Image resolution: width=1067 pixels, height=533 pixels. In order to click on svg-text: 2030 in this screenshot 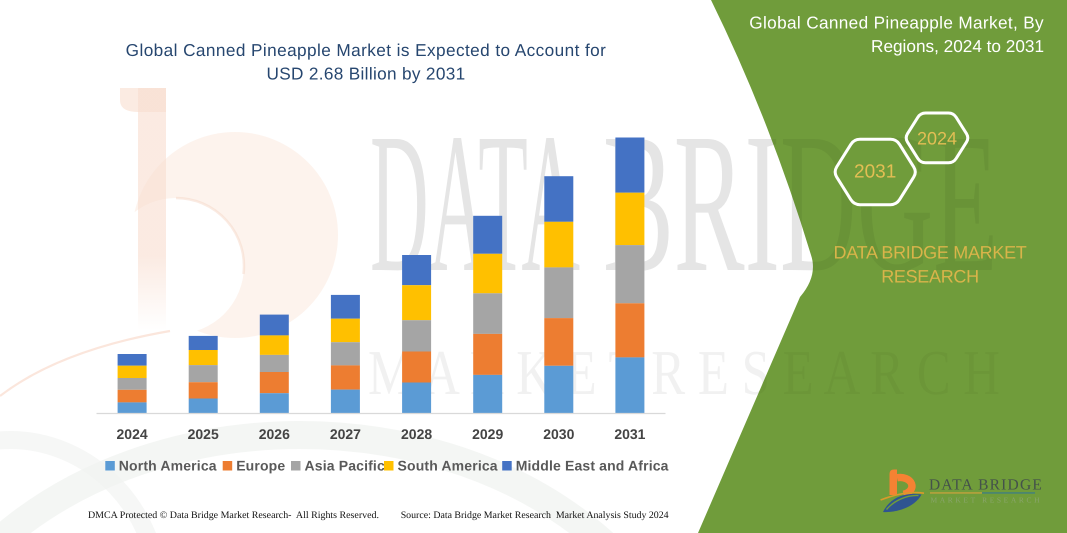, I will do `click(558, 434)`.